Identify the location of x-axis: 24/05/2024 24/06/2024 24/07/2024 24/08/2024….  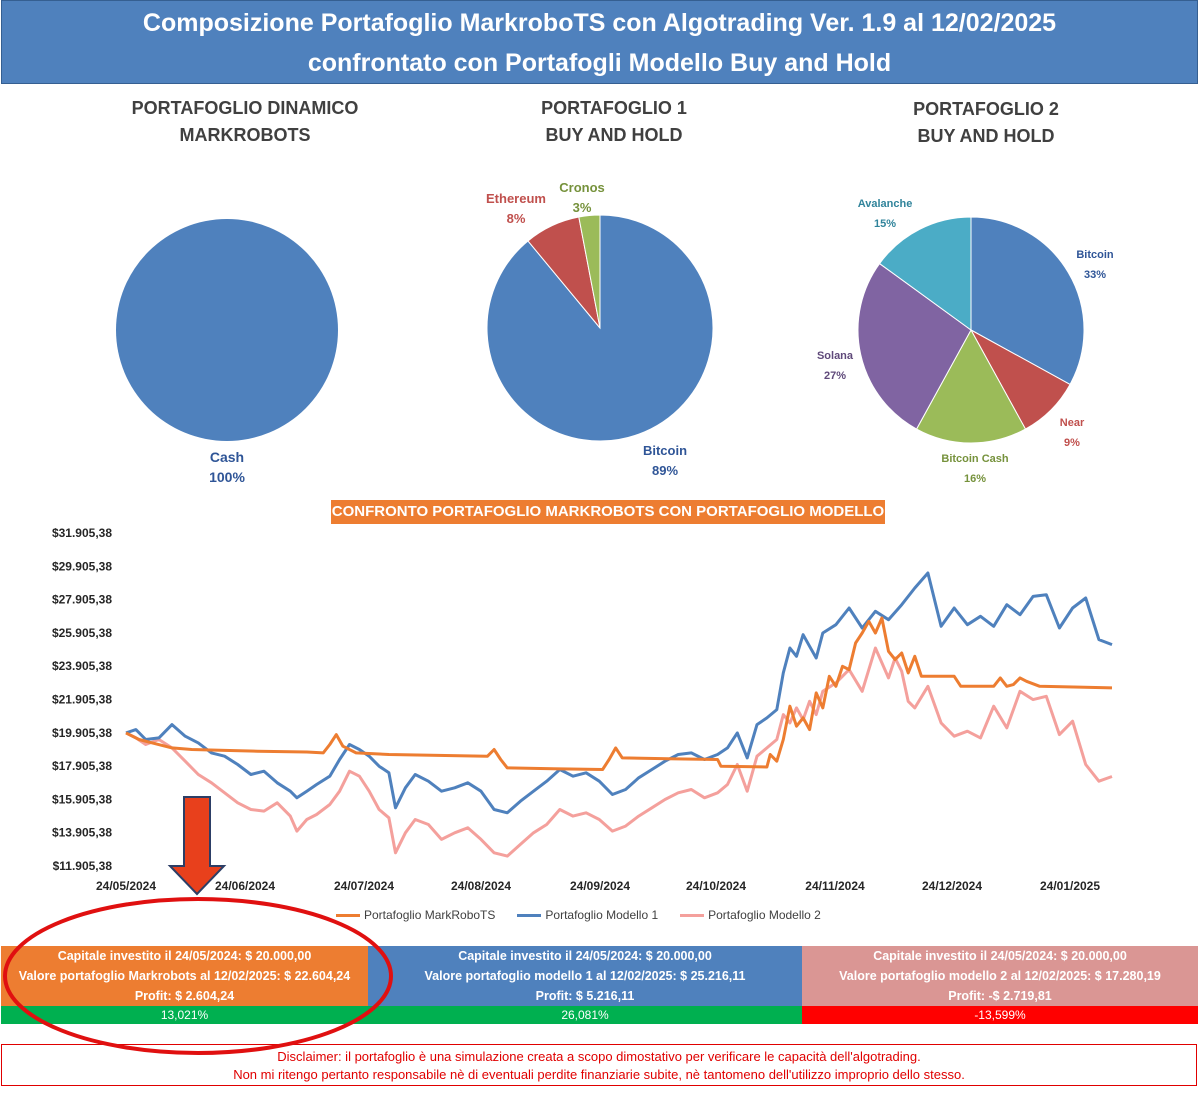
(598, 886).